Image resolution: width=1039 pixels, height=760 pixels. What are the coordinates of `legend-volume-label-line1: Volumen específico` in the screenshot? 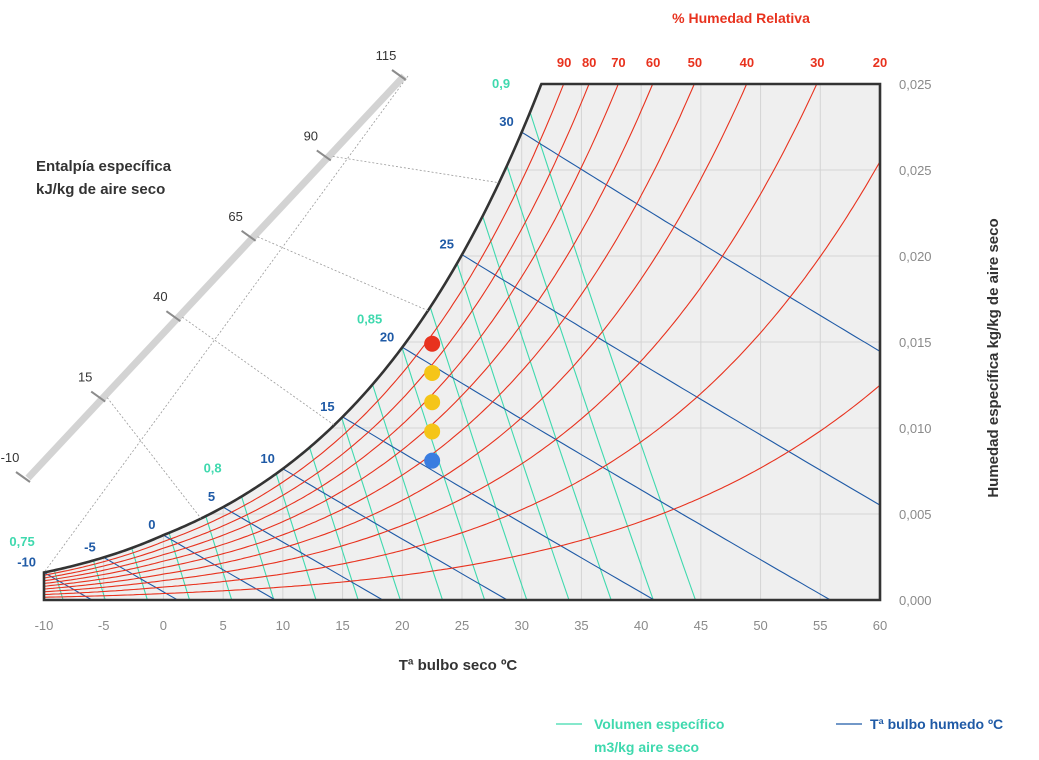 It's located at (659, 724).